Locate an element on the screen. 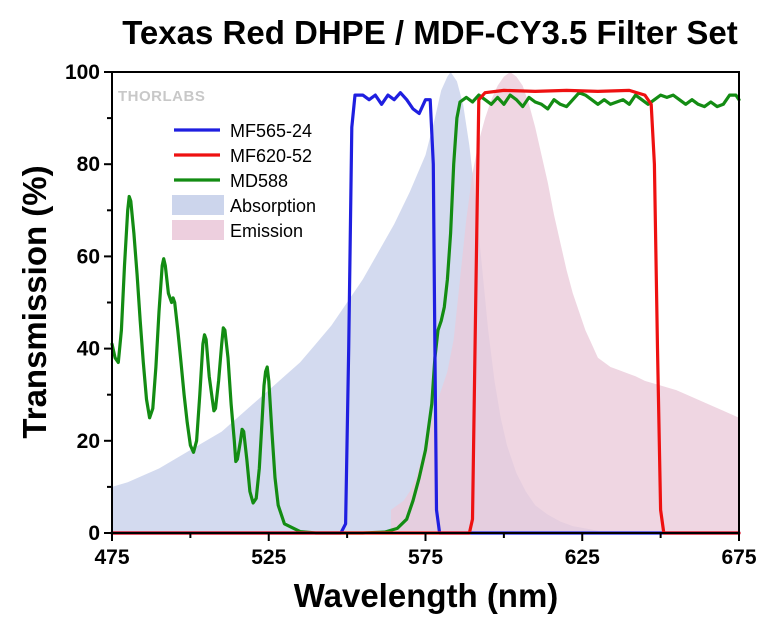 Image resolution: width=780 pixels, height=635 pixels. x-axis-label: Wavelength (nm) is located at coordinates (426, 595).